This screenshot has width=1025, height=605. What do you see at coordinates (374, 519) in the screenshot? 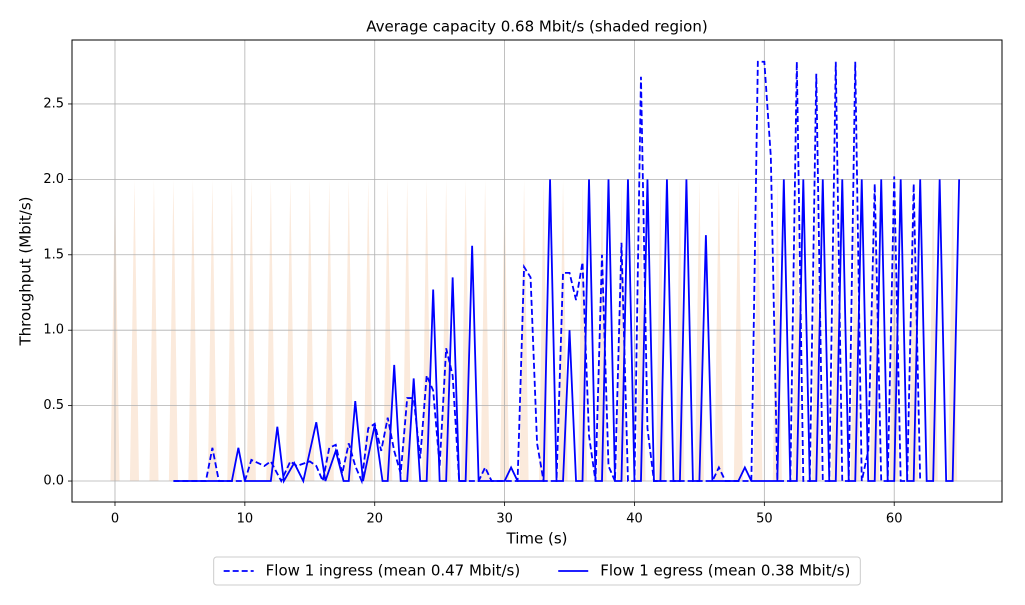
I see `x-tick-label: 20` at bounding box center [374, 519].